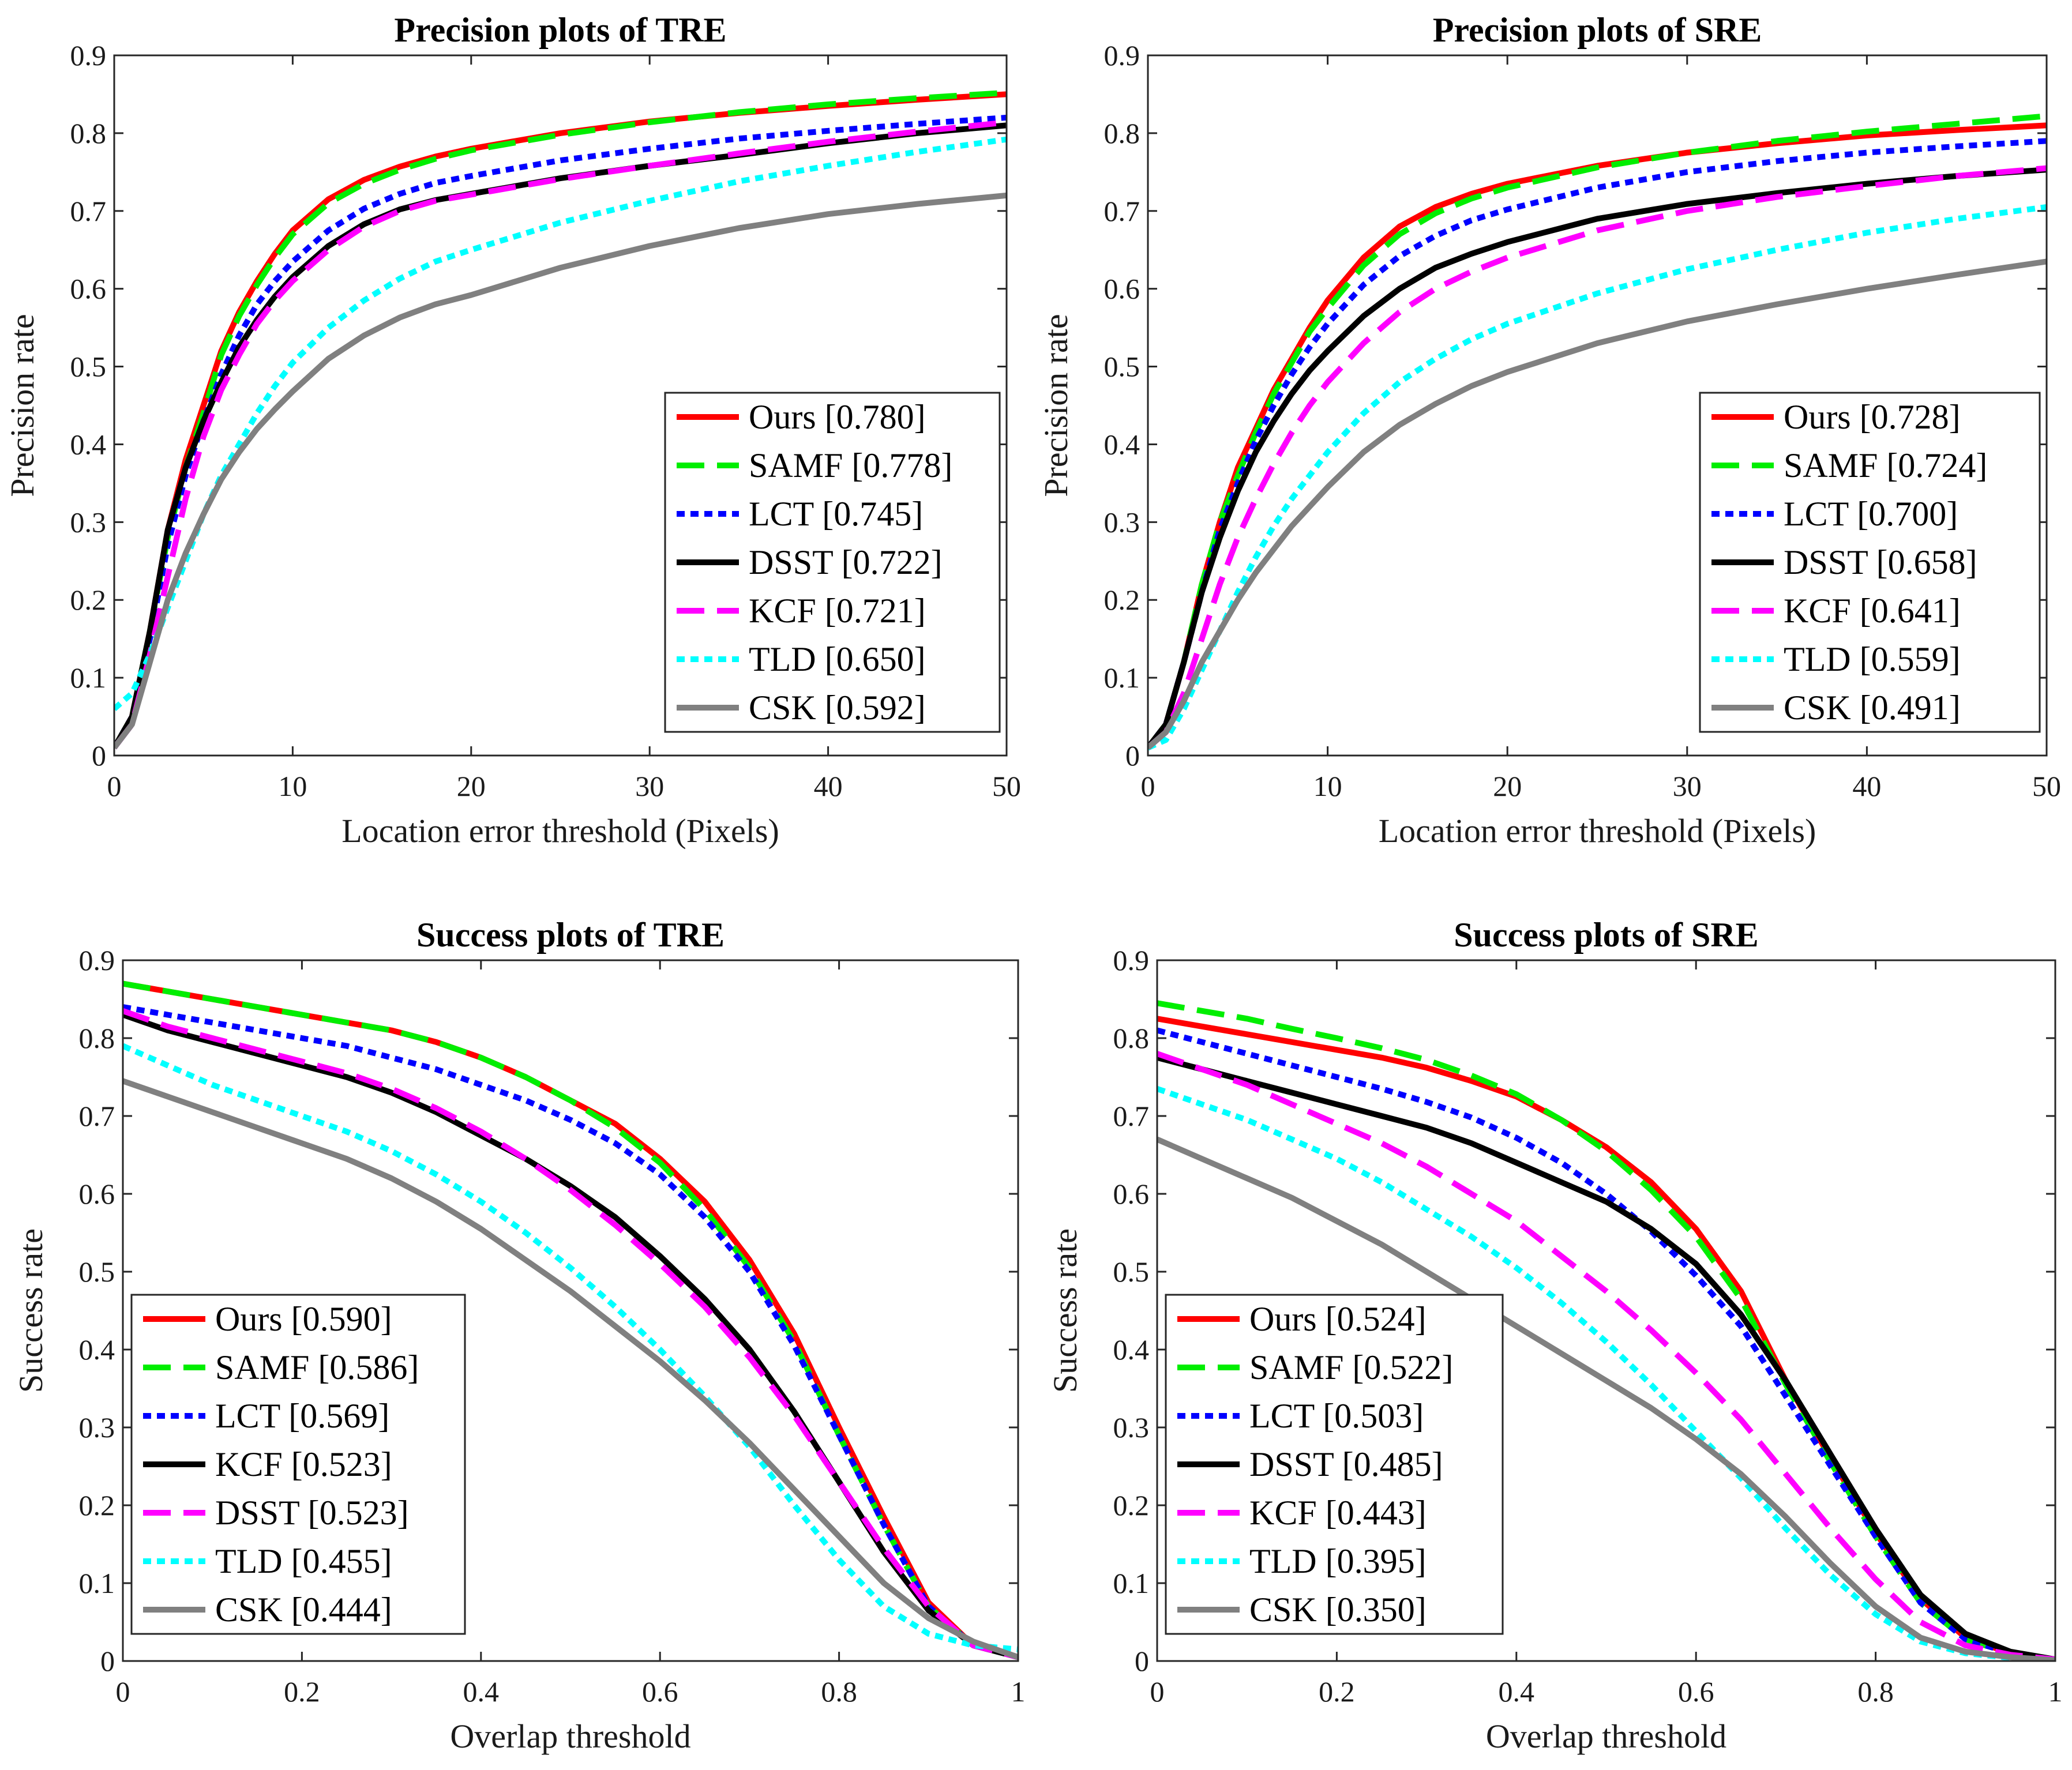 The height and width of the screenshot is (1770, 2072). What do you see at coordinates (303, 1464) in the screenshot?
I see `legend-label-4: KCF [0.523]` at bounding box center [303, 1464].